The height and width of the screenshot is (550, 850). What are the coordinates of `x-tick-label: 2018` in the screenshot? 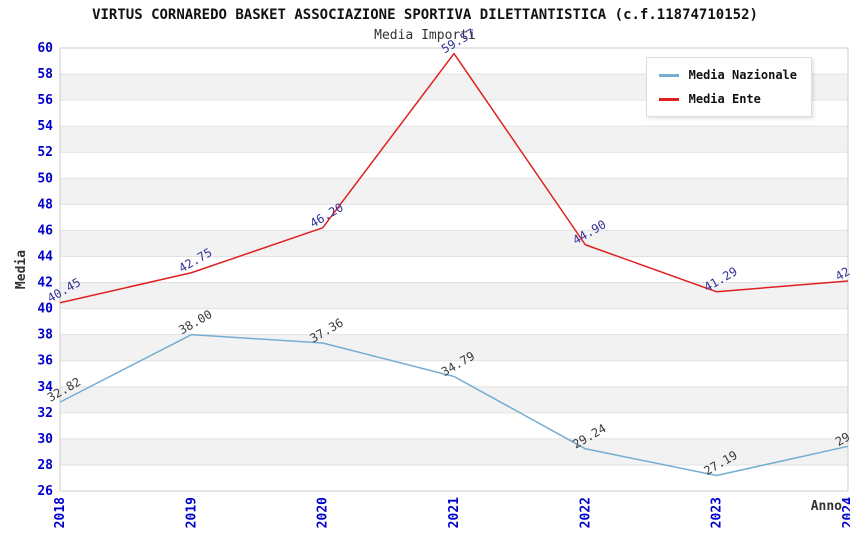 It's located at (60, 512).